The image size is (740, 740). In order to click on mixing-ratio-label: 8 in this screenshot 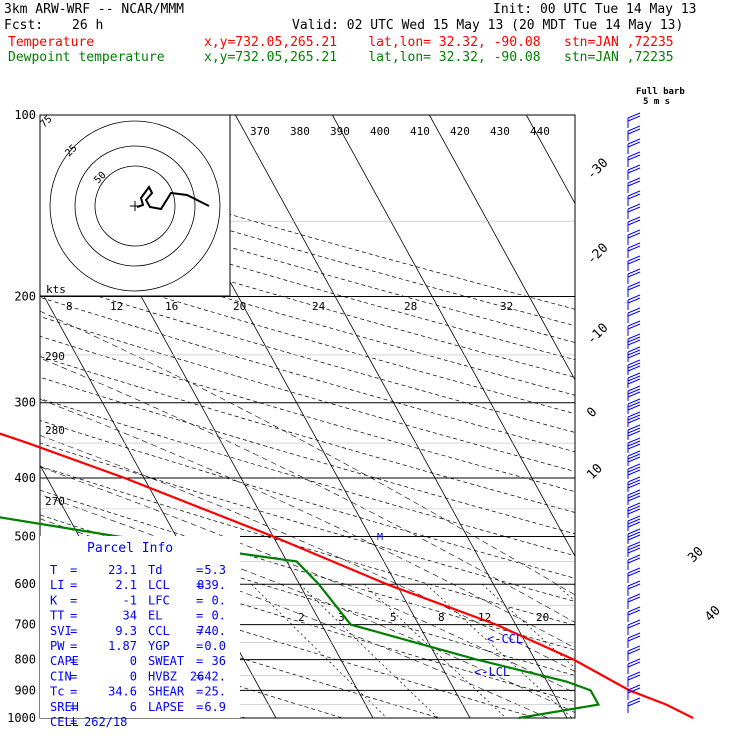, I will do `click(441, 617)`.